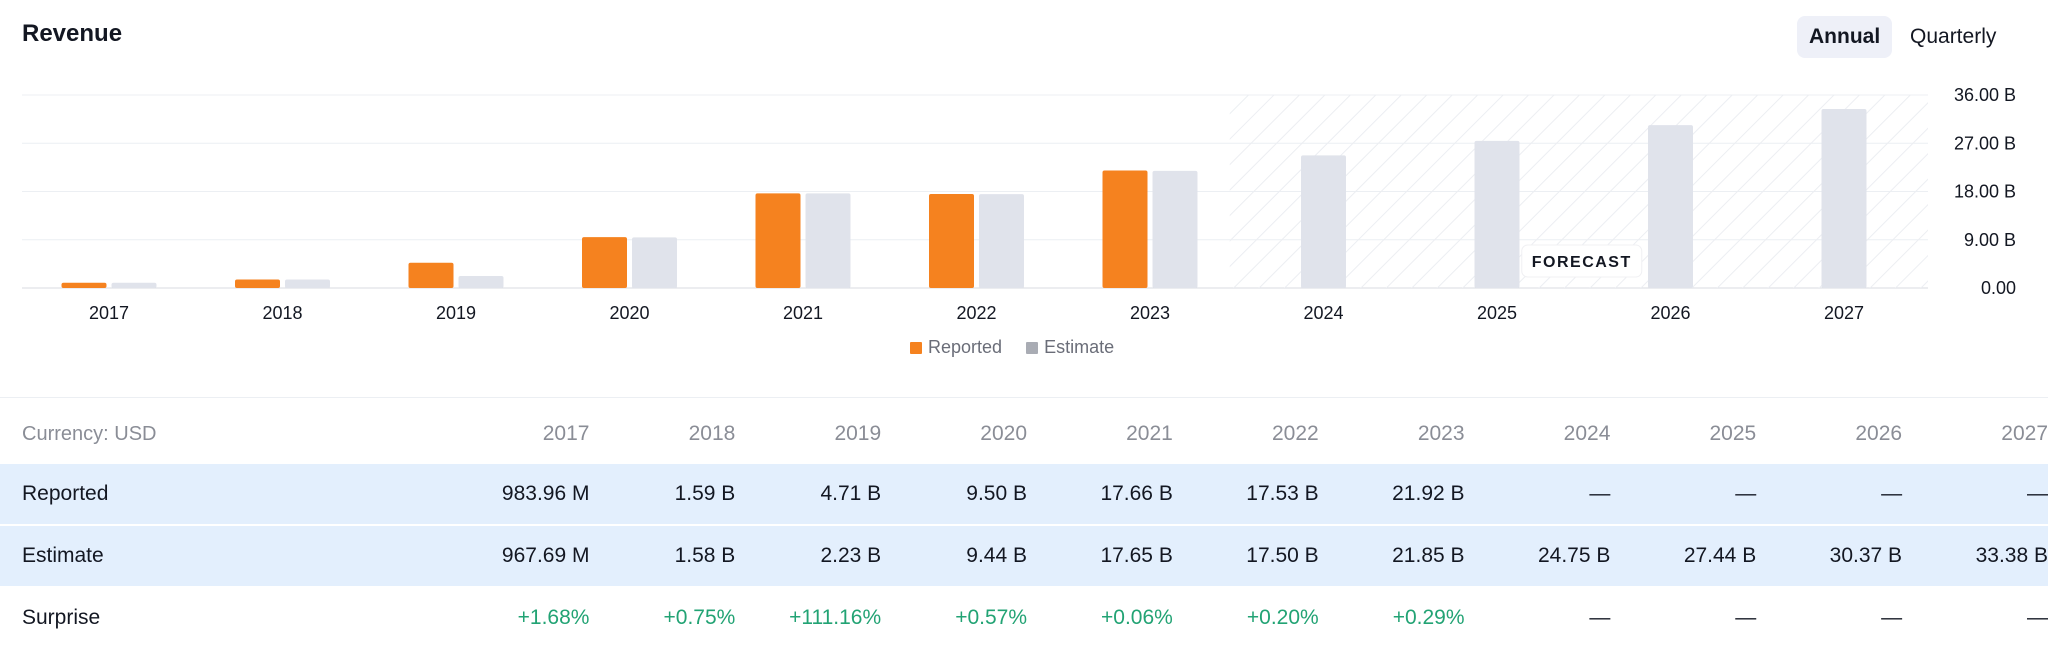 The image size is (2048, 648). I want to click on estimate-swatch, so click(1032, 347).